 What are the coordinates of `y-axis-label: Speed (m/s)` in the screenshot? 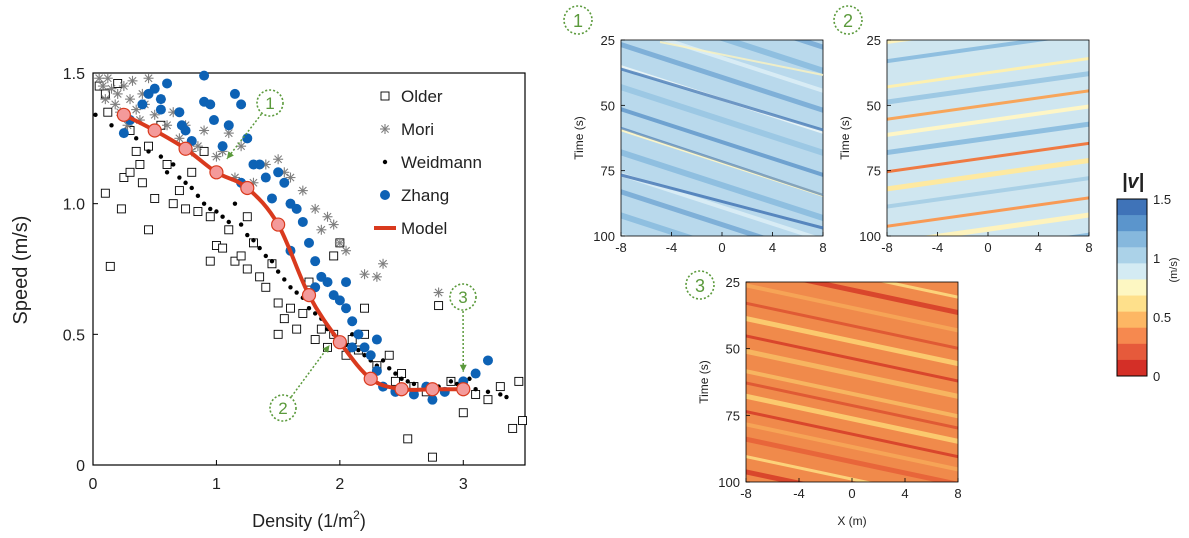 It's located at (21, 270).